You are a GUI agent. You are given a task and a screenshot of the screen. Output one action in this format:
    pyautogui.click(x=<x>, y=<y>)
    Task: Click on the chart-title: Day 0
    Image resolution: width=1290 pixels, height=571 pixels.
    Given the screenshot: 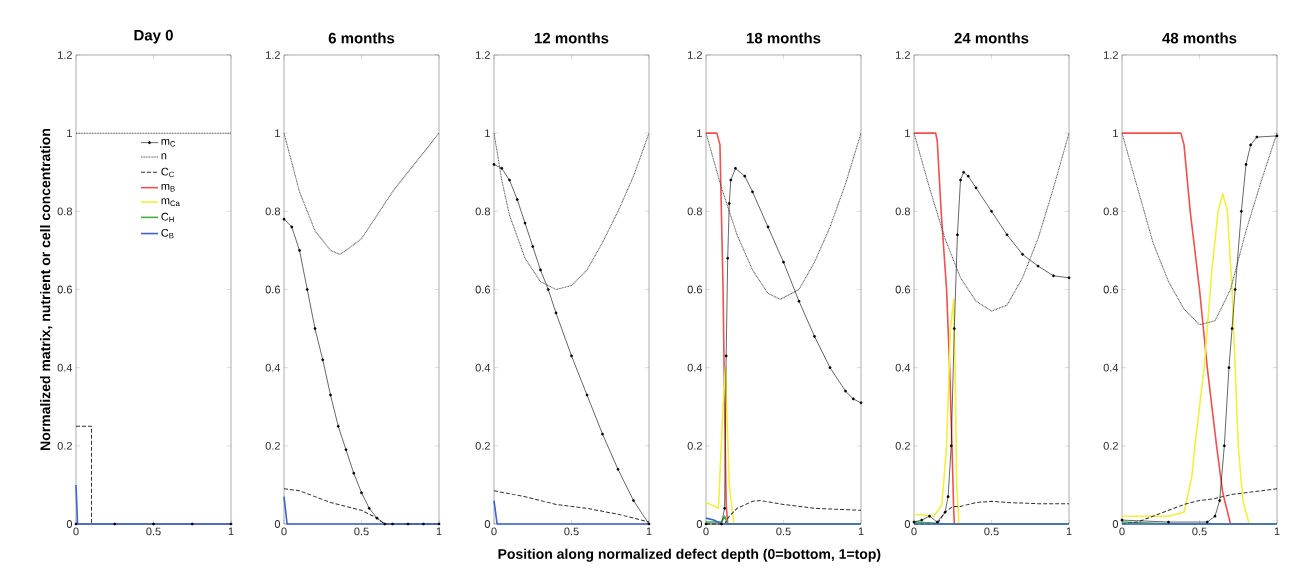 What is the action you would take?
    pyautogui.click(x=153, y=36)
    